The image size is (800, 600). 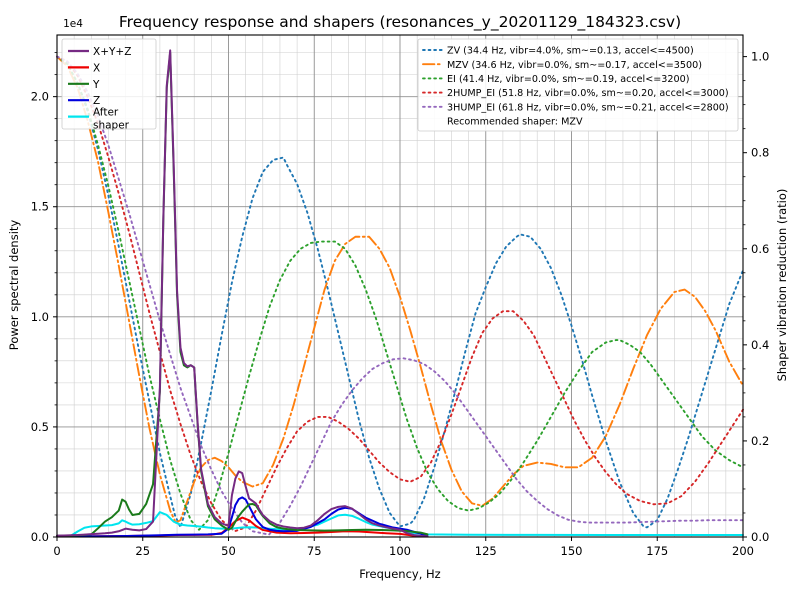 I want to click on legend-psd-label: X, so click(x=96, y=68).